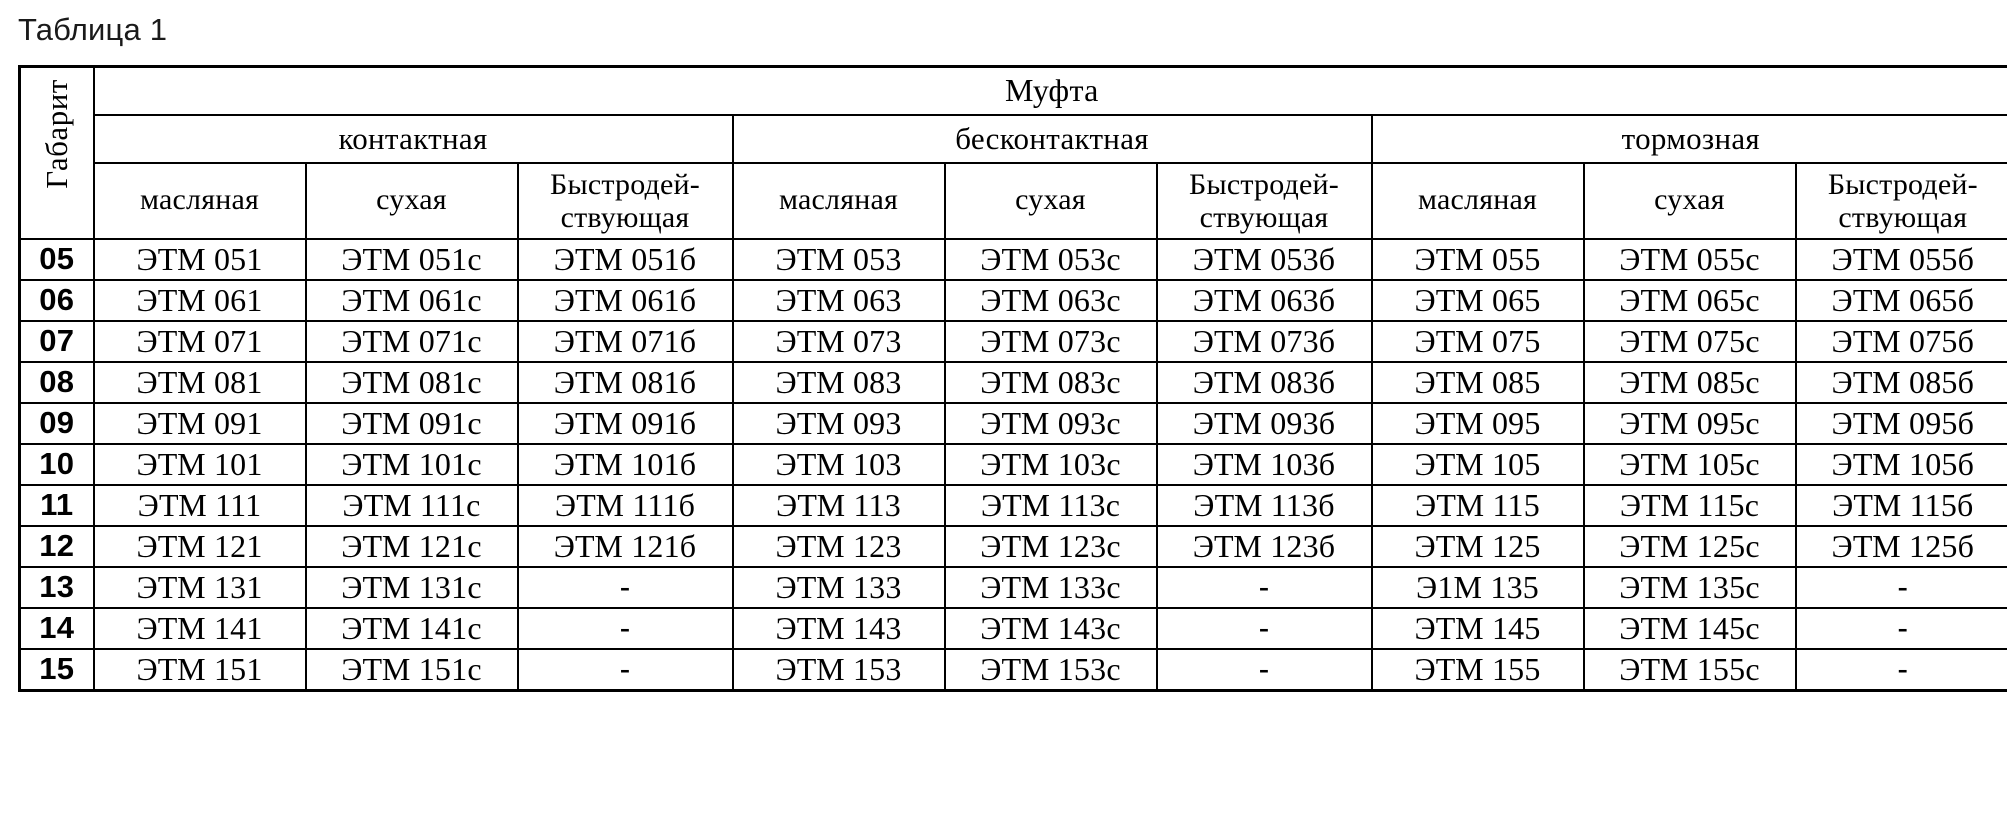 The image size is (2007, 823). Describe the element at coordinates (56, 259) in the screenshot. I see `cell-gabarit-size: 05` at that location.